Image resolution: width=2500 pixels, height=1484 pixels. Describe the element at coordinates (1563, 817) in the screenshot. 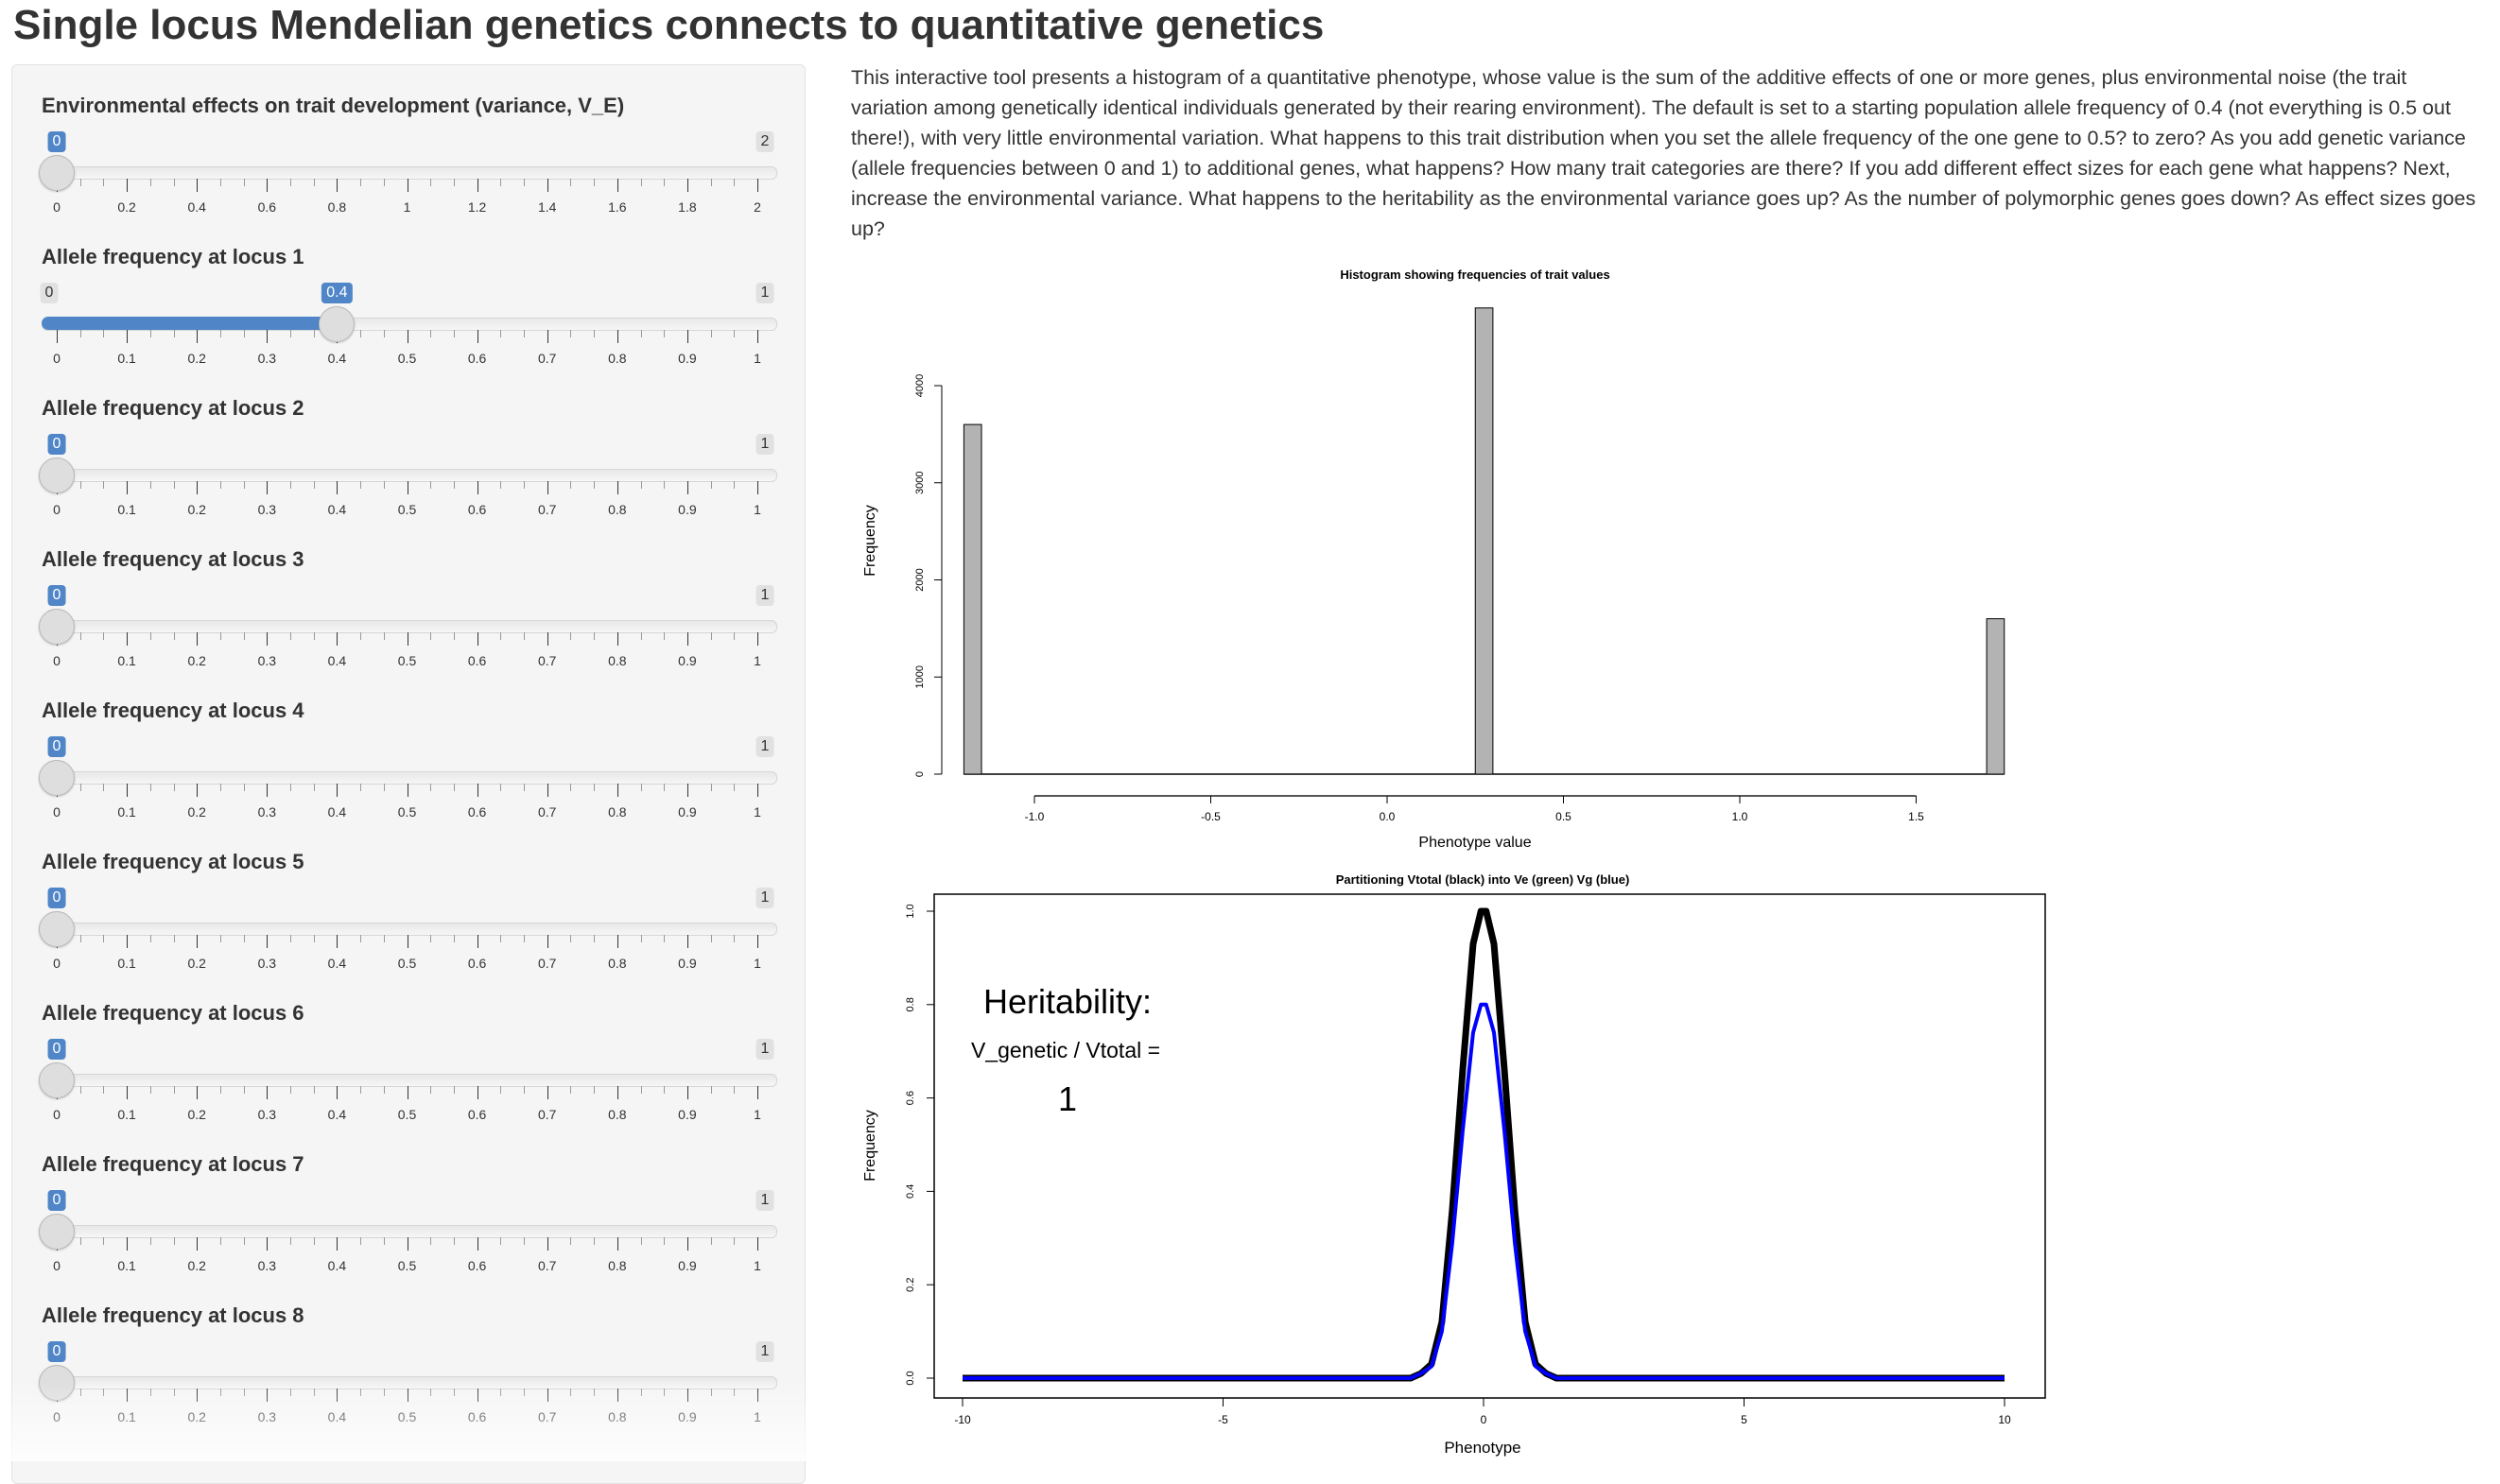

I see `histogram-x-tick-label: 0.5` at that location.